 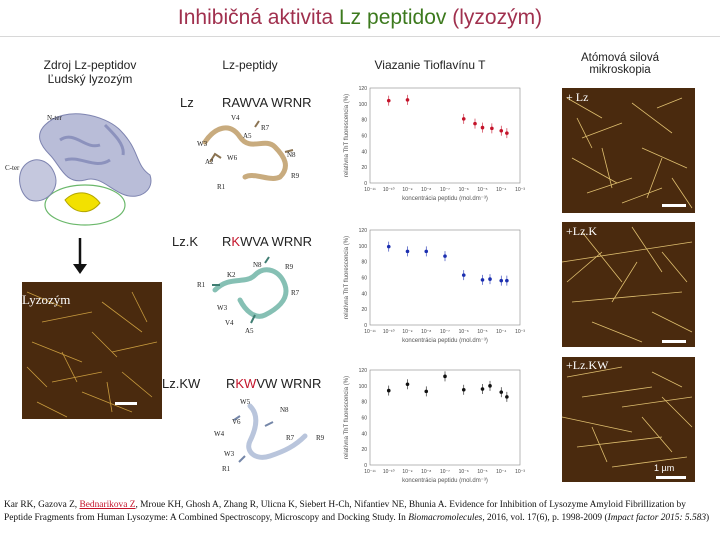 What do you see at coordinates (620, 64) in the screenshot?
I see `header-afm: Atómová silová mikroskopia` at bounding box center [620, 64].